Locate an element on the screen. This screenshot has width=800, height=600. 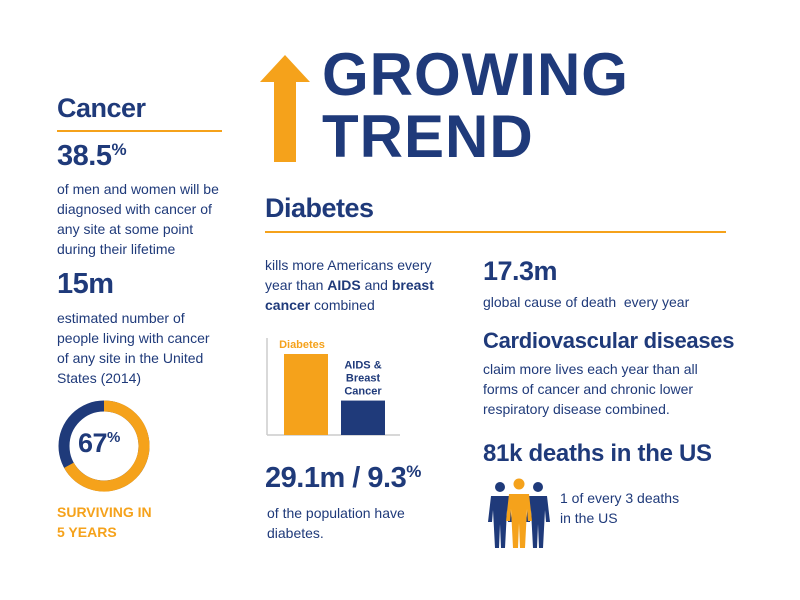
text-line: SURVIVING IN is located at coordinates (104, 512).